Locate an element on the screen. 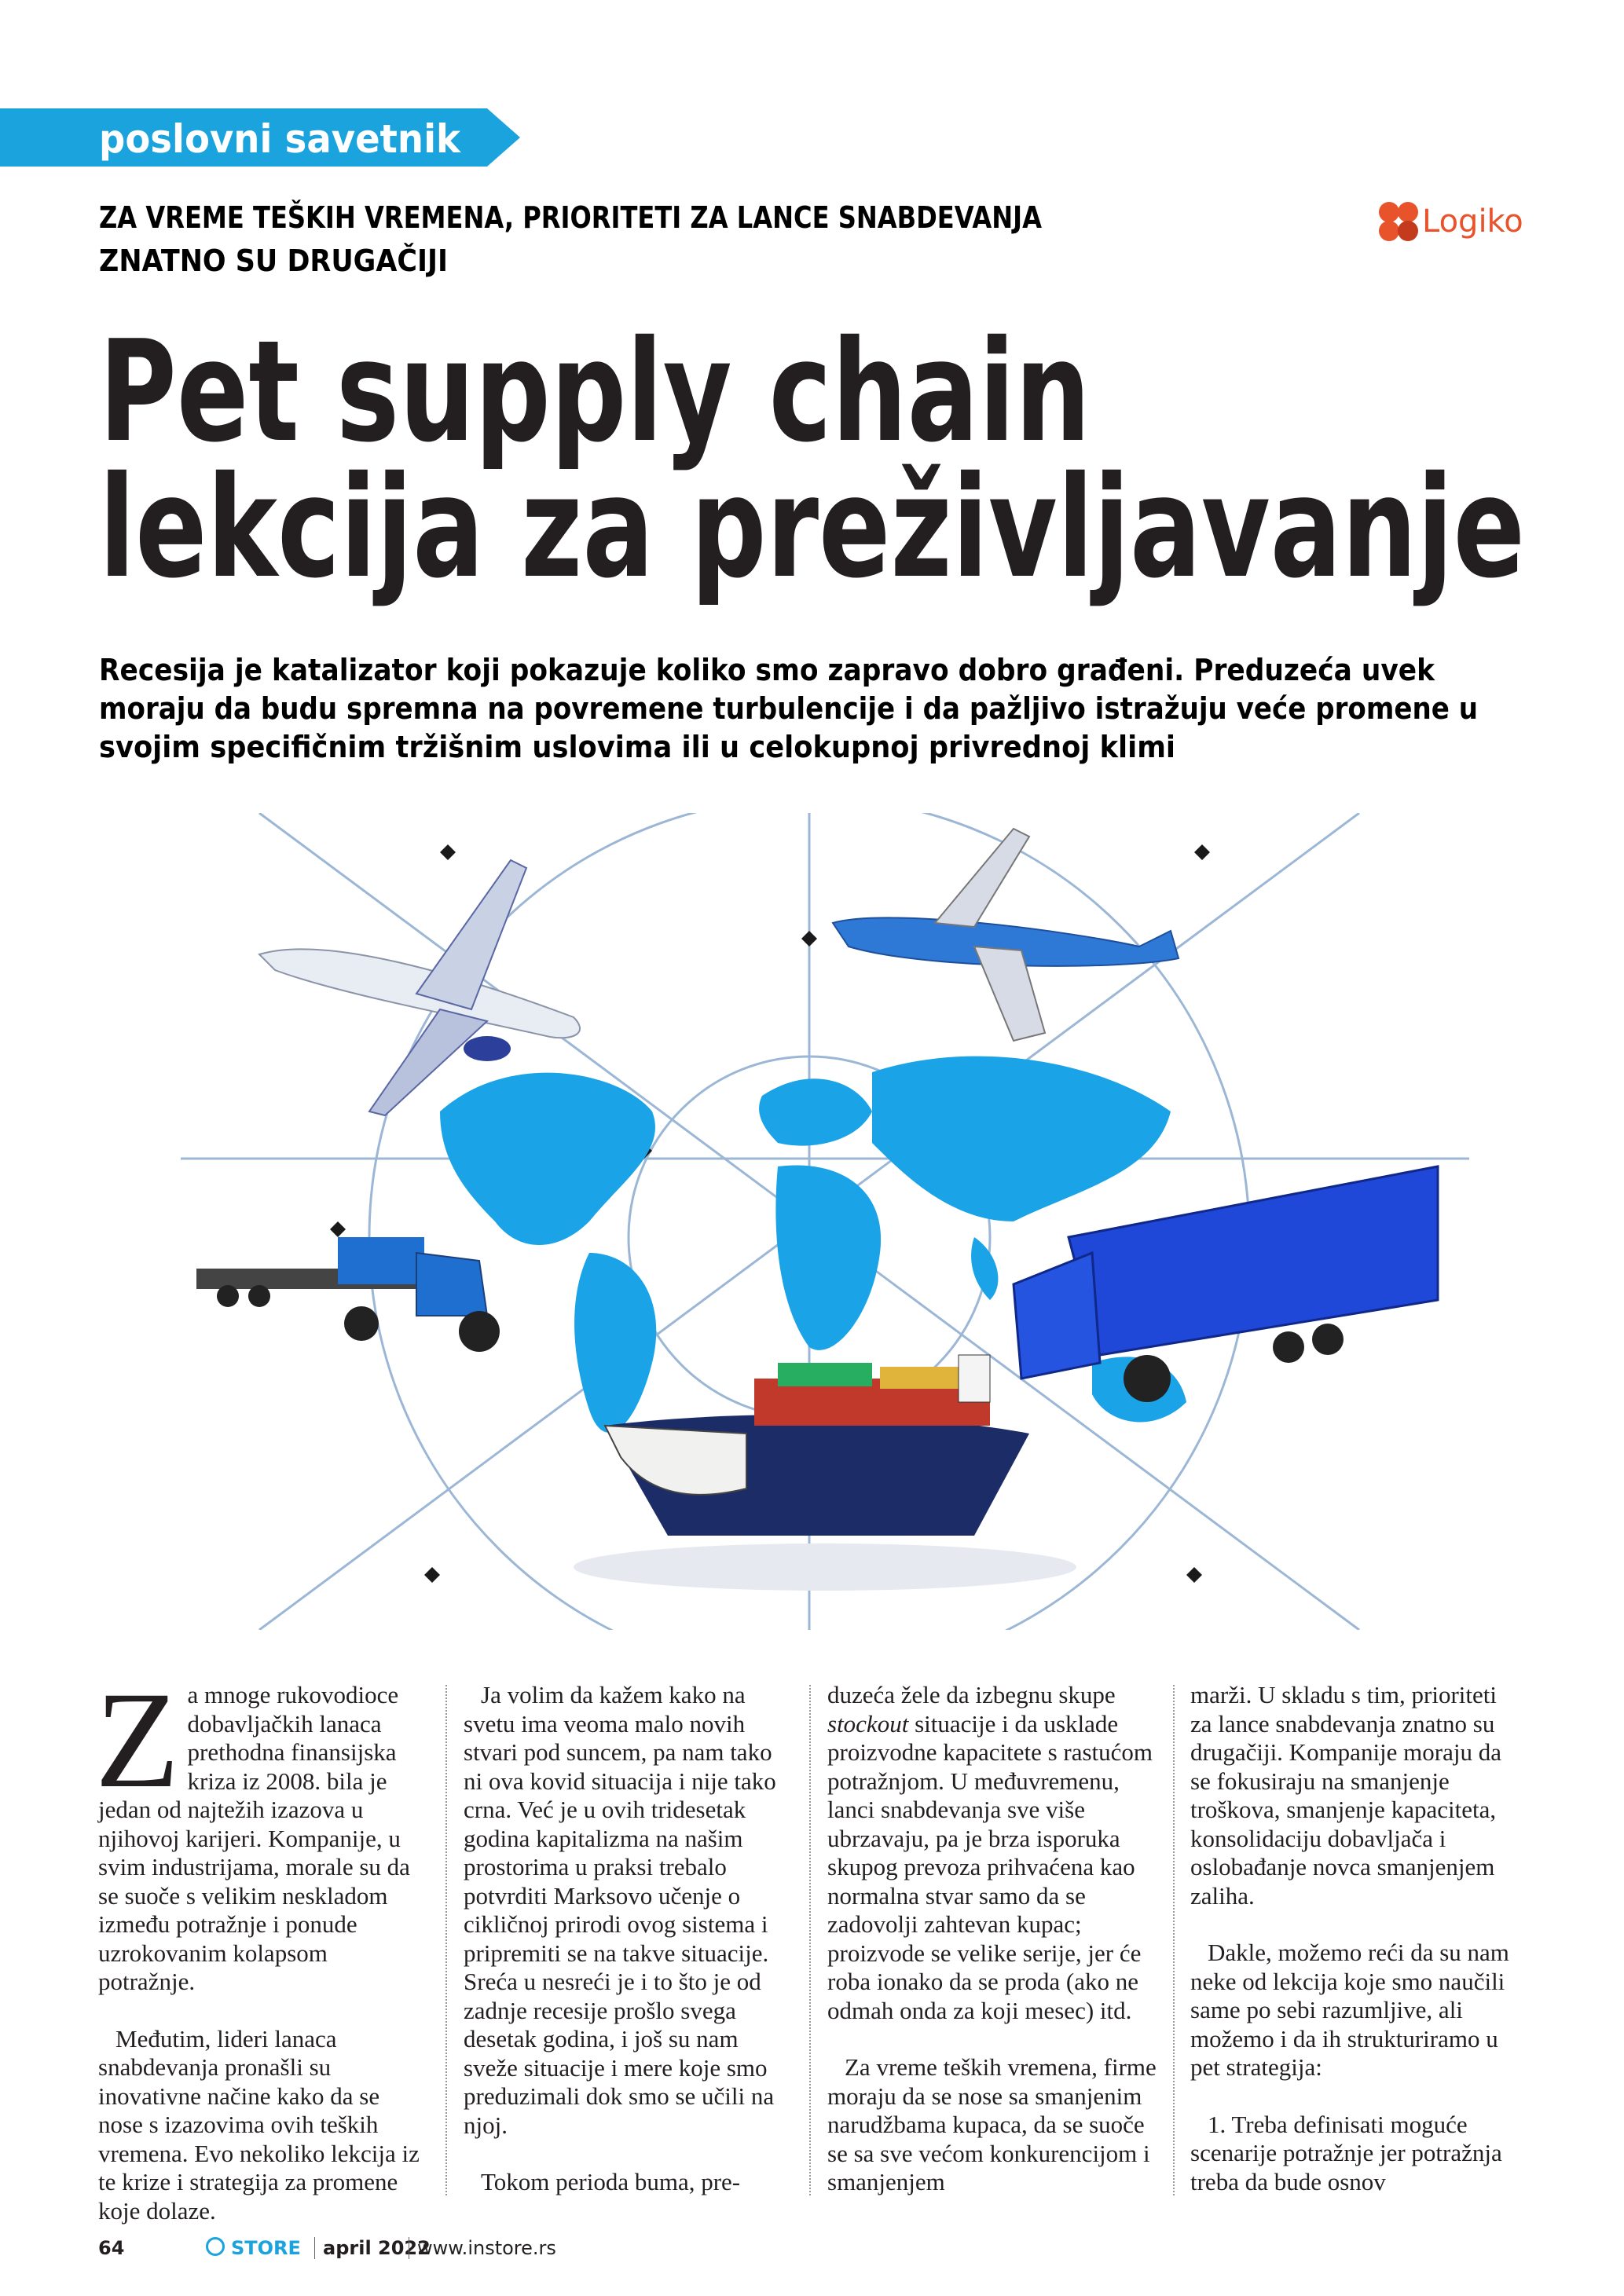 Image resolution: width=1624 pixels, height=2296 pixels. section-tag-bg is located at coordinates (260, 137).